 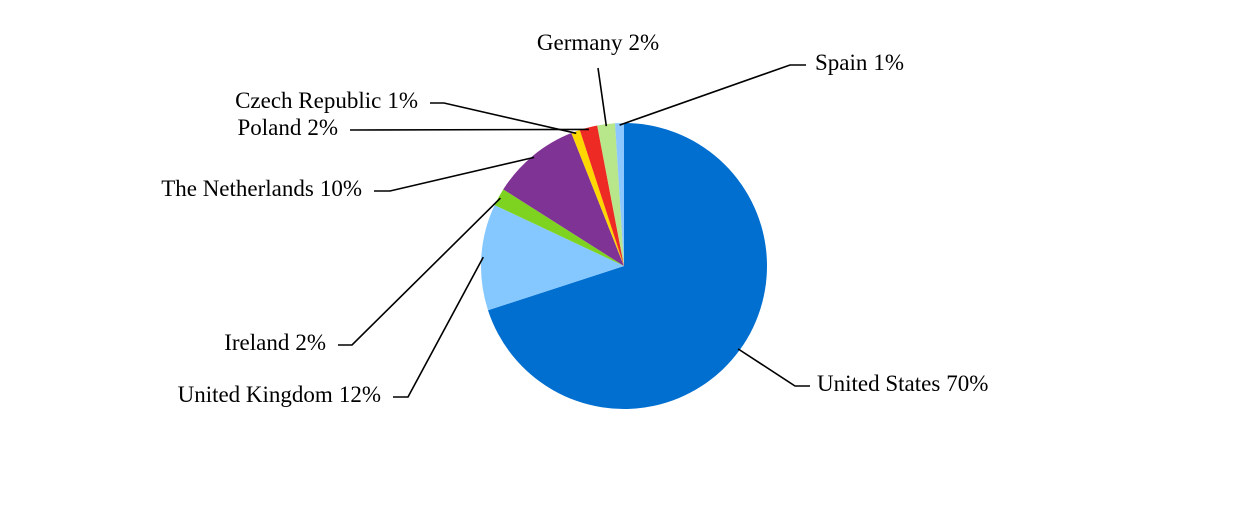 I want to click on category-label: Germany, so click(x=580, y=42).